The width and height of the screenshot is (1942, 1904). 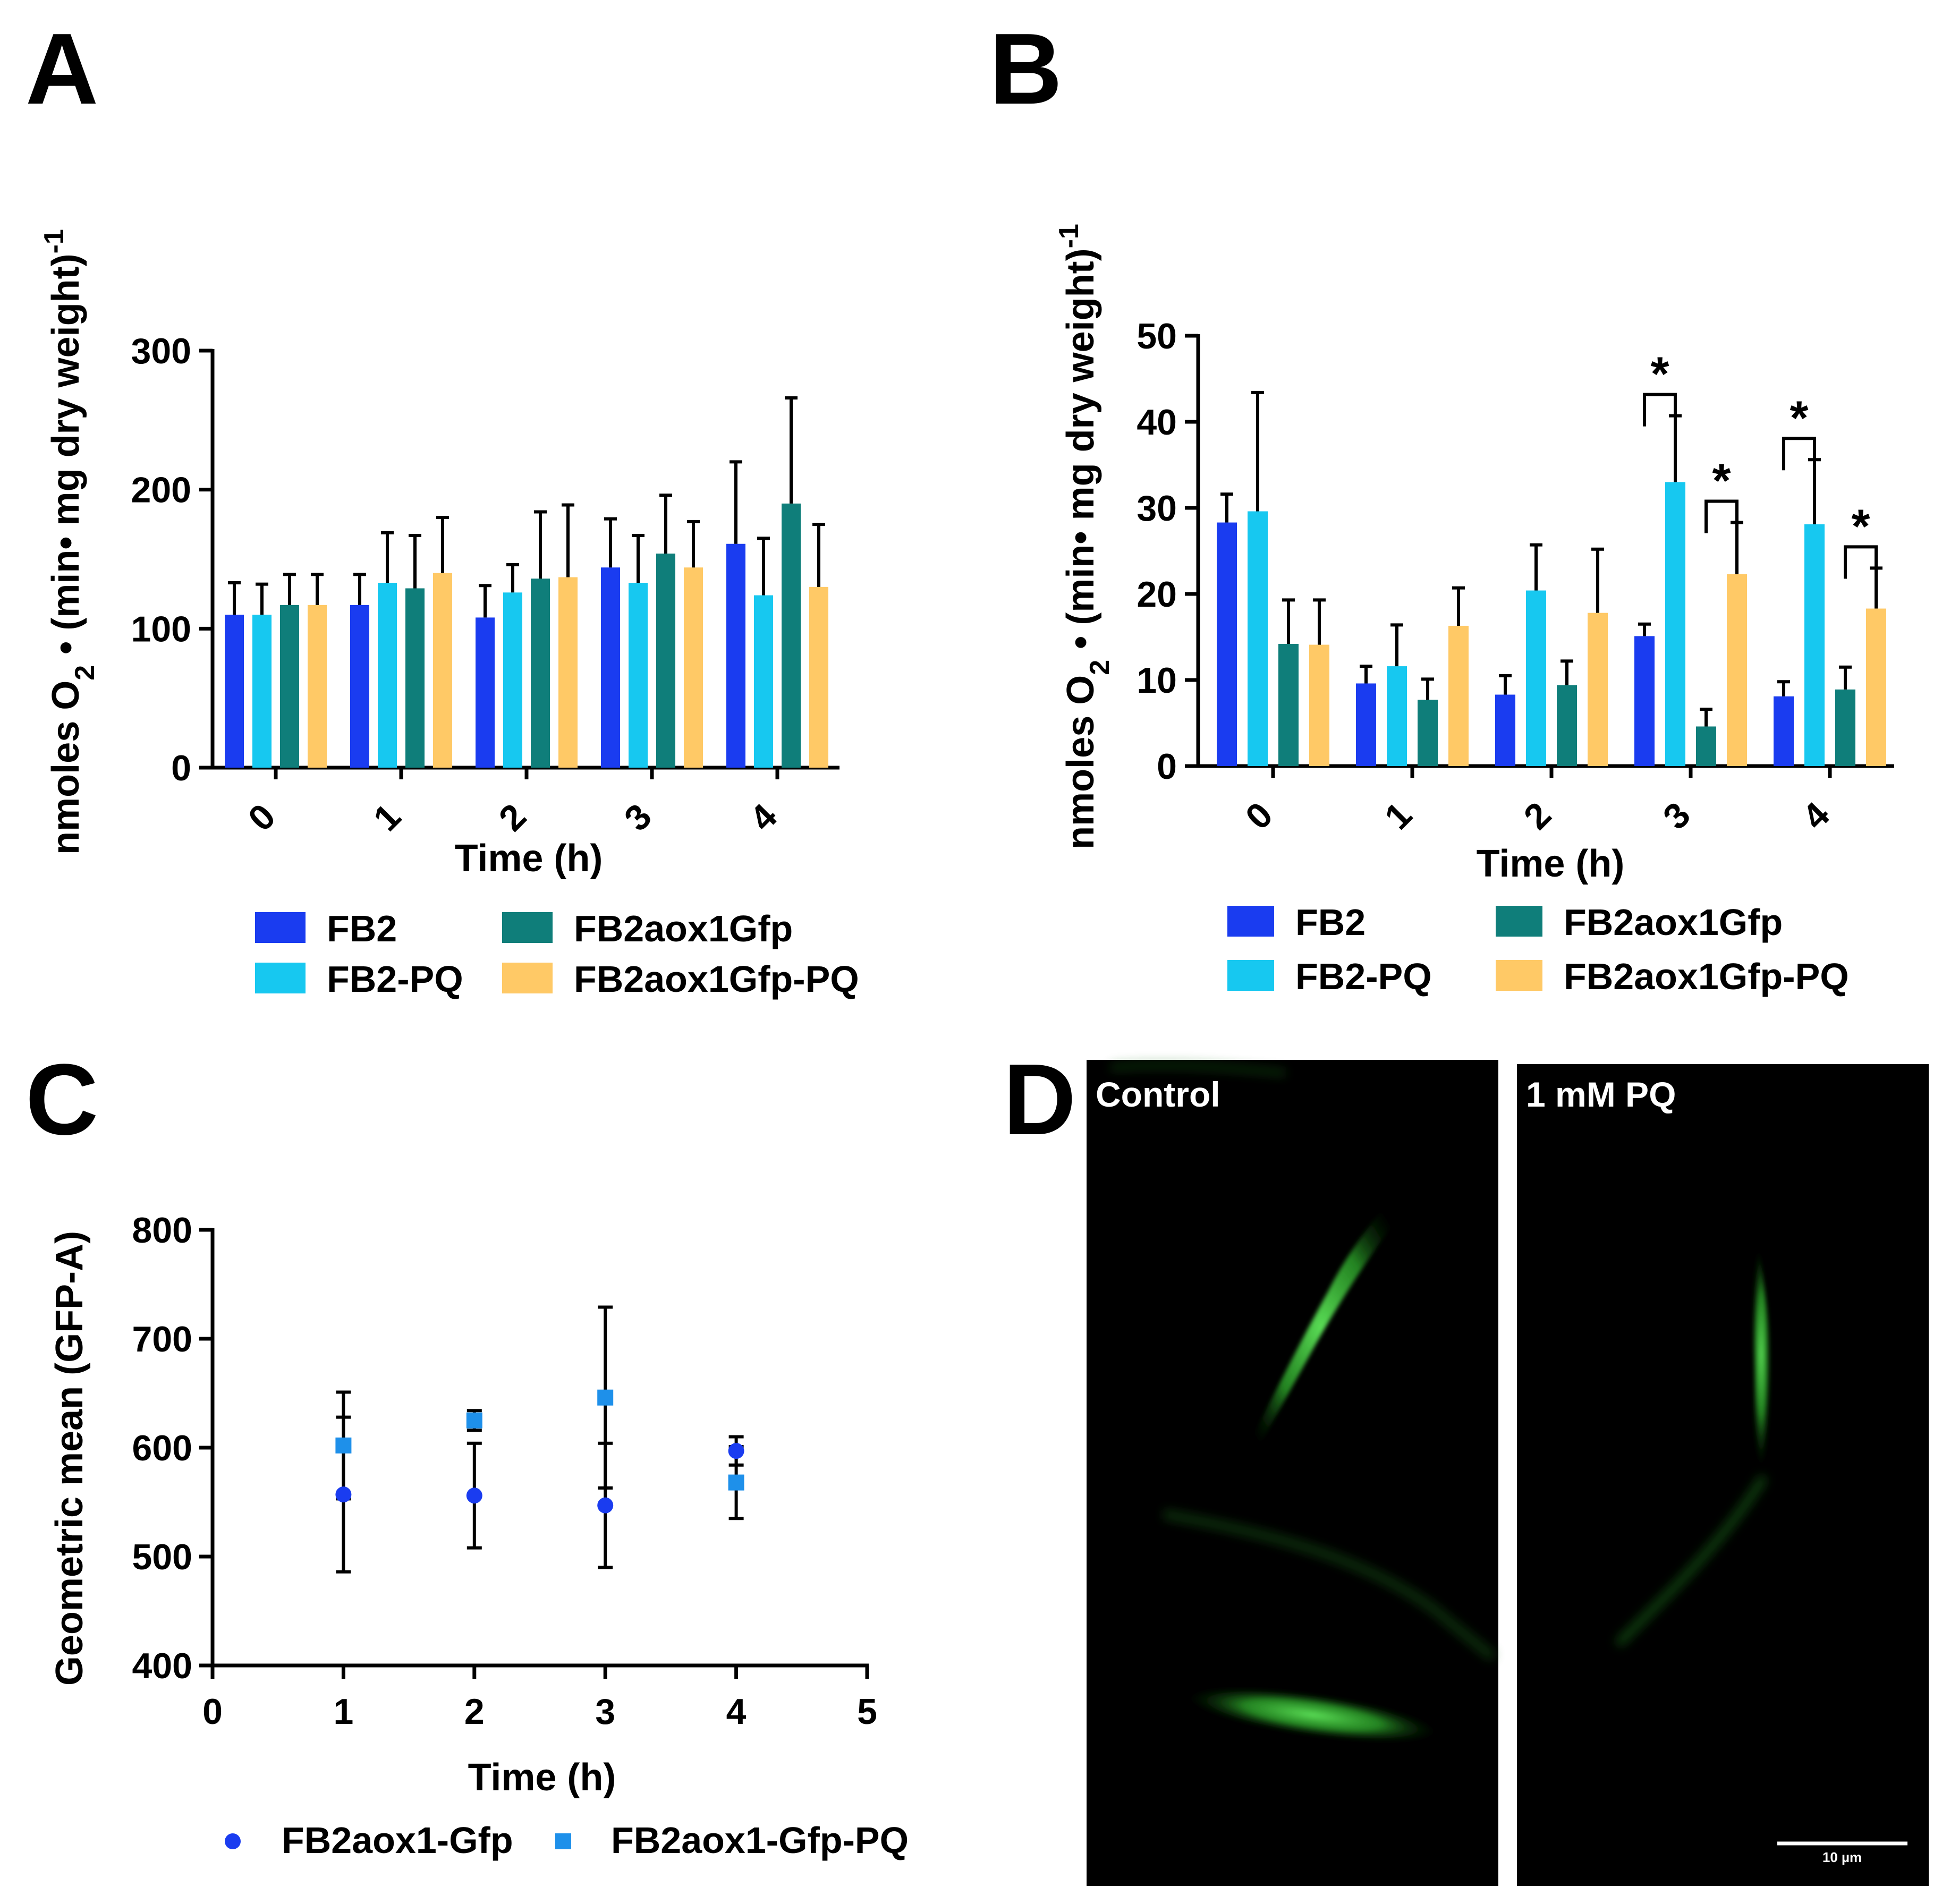 I want to click on control-faint-hyphae, so click(x=1303, y=1361).